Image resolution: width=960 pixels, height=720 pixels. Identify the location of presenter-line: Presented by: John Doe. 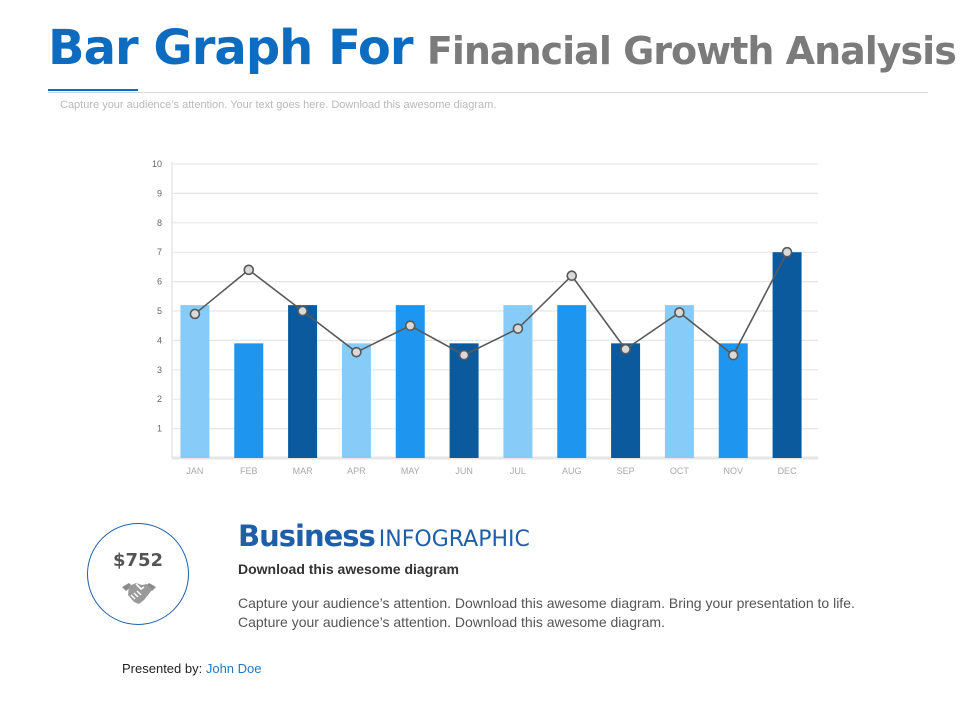
(192, 668).